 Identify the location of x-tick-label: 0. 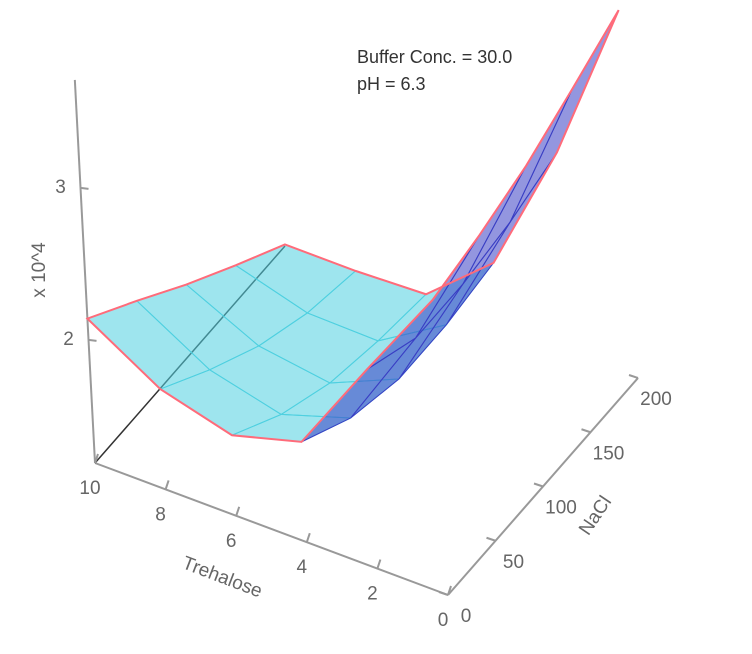
(443, 620).